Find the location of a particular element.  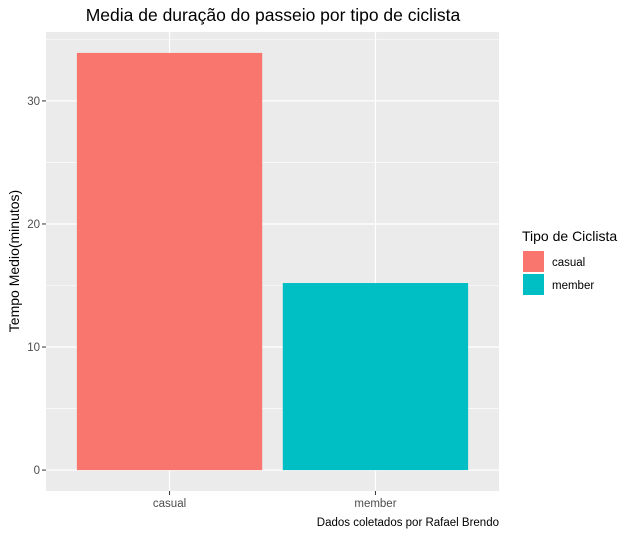

chart-caption: Dados coletados por Rafael Brendo is located at coordinates (408, 523).